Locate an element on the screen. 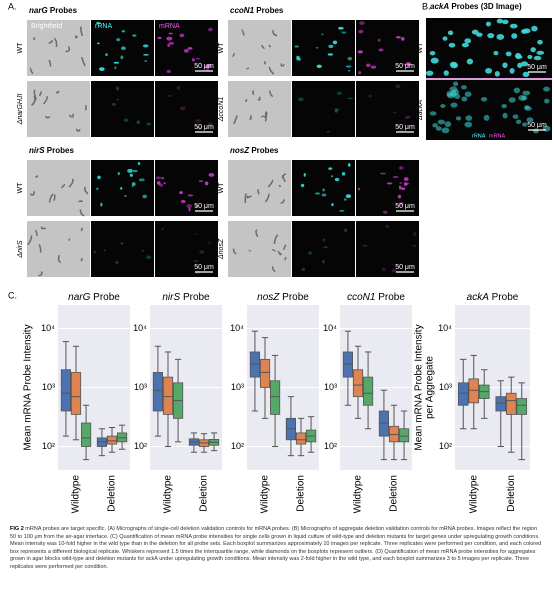 This screenshot has height=599, width=554. row-label: ΔnosZ is located at coordinates (221, 249).